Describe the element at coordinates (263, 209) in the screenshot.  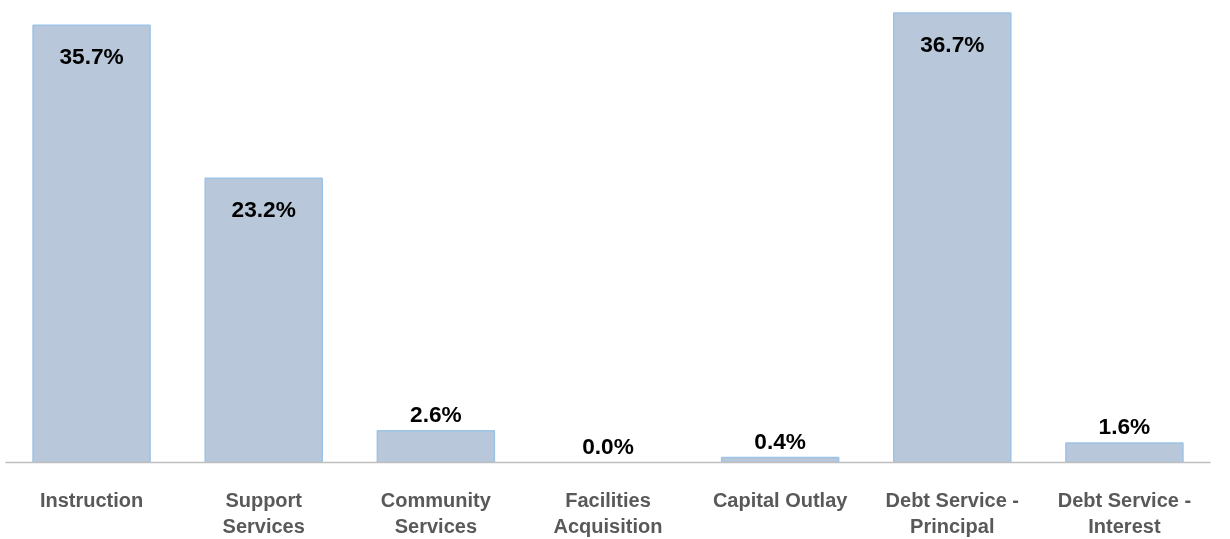
I see `data-label: 23.2%` at that location.